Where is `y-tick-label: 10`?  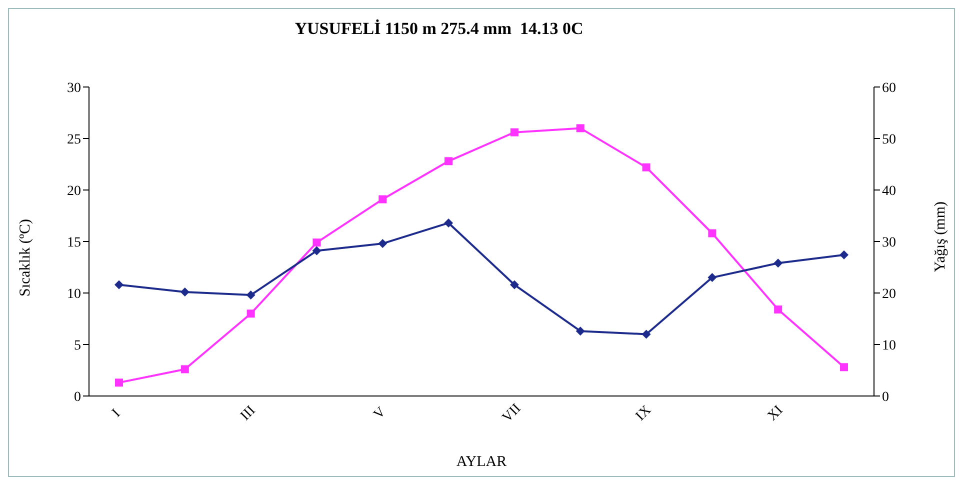 y-tick-label: 10 is located at coordinates (74, 294).